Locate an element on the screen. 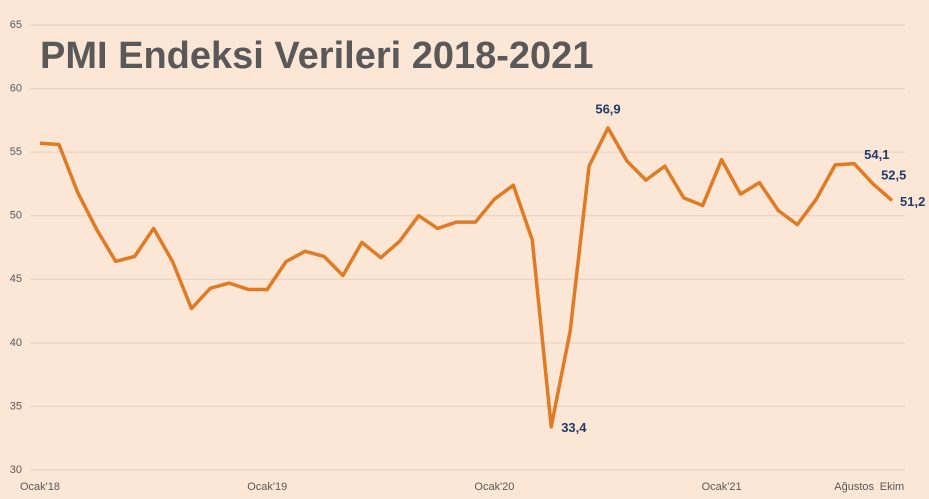 Image resolution: width=929 pixels, height=499 pixels. y-tick-label: 55 is located at coordinates (16, 152).